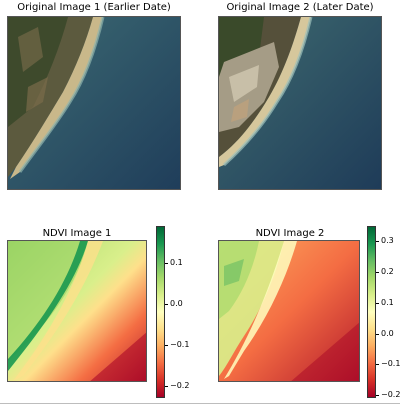  I want to click on ndvi-image-2-title: NDVI Image 2, so click(290, 233).